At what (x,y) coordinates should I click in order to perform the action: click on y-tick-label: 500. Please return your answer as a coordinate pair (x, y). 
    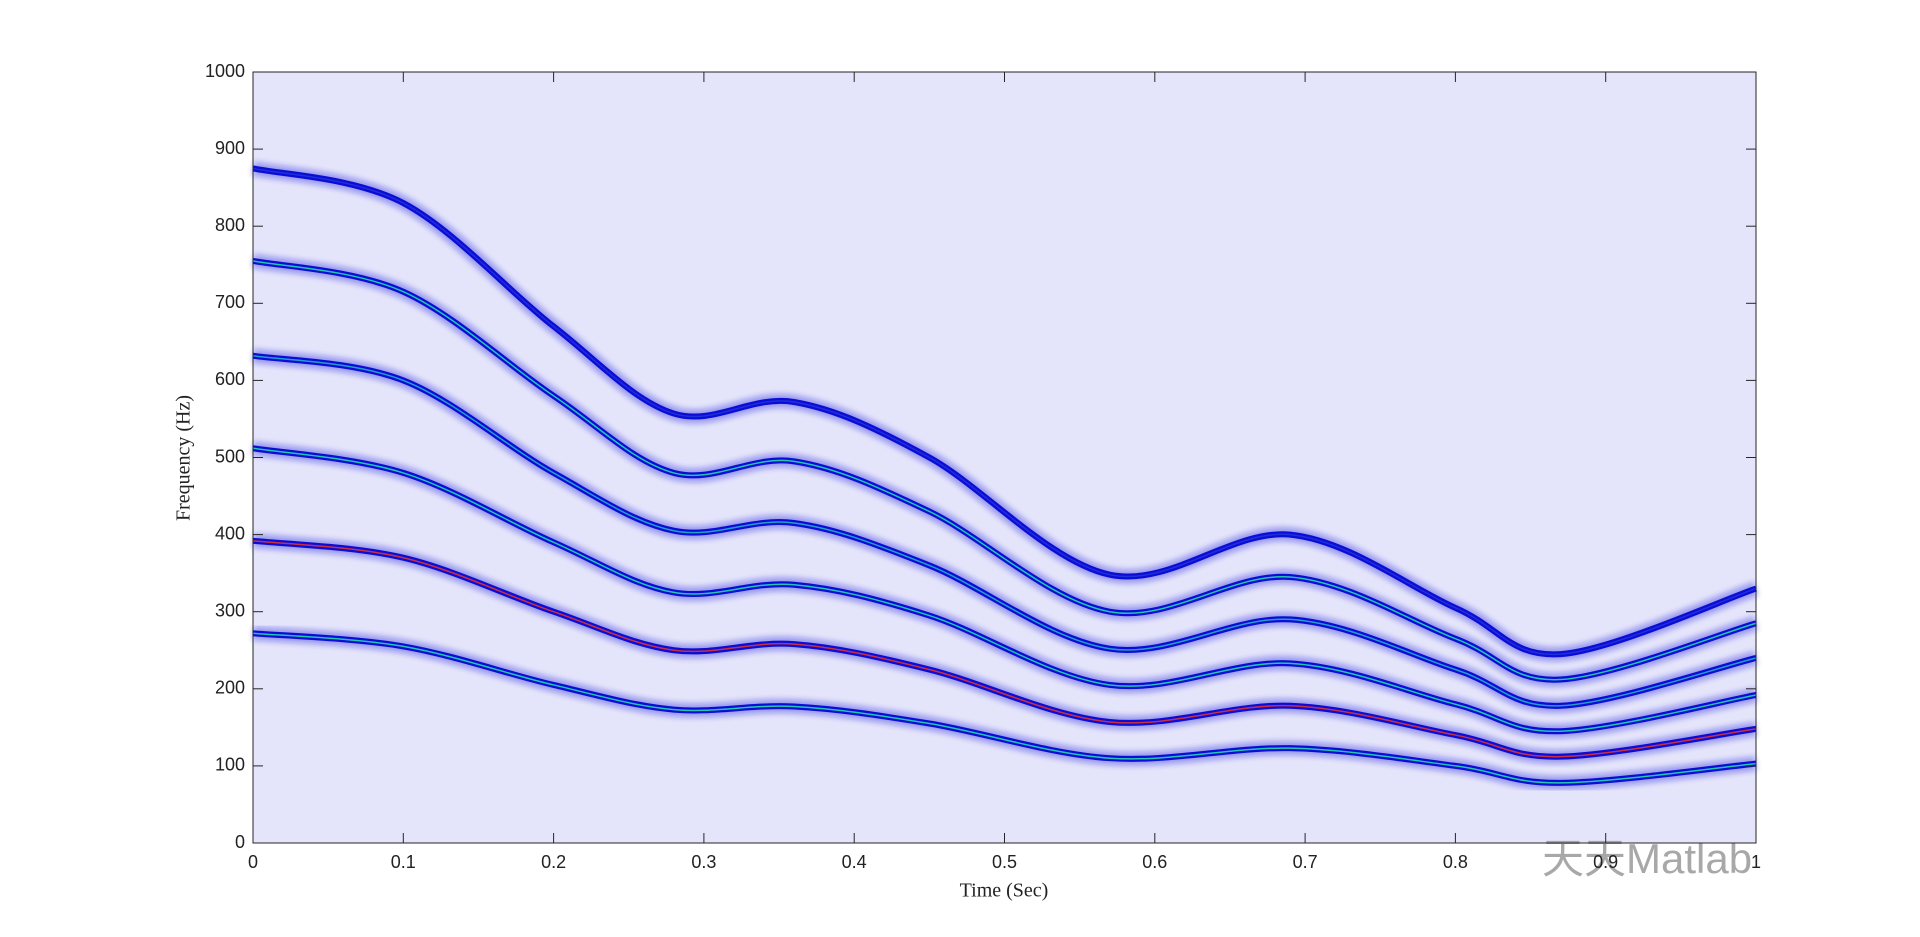
    Looking at the image, I should click on (230, 456).